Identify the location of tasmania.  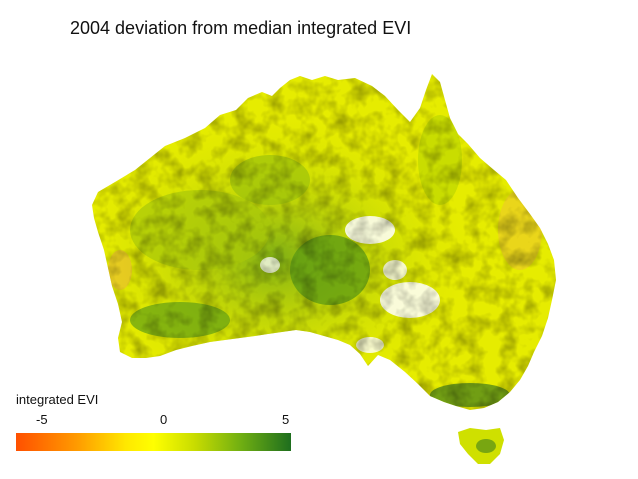
(481, 446).